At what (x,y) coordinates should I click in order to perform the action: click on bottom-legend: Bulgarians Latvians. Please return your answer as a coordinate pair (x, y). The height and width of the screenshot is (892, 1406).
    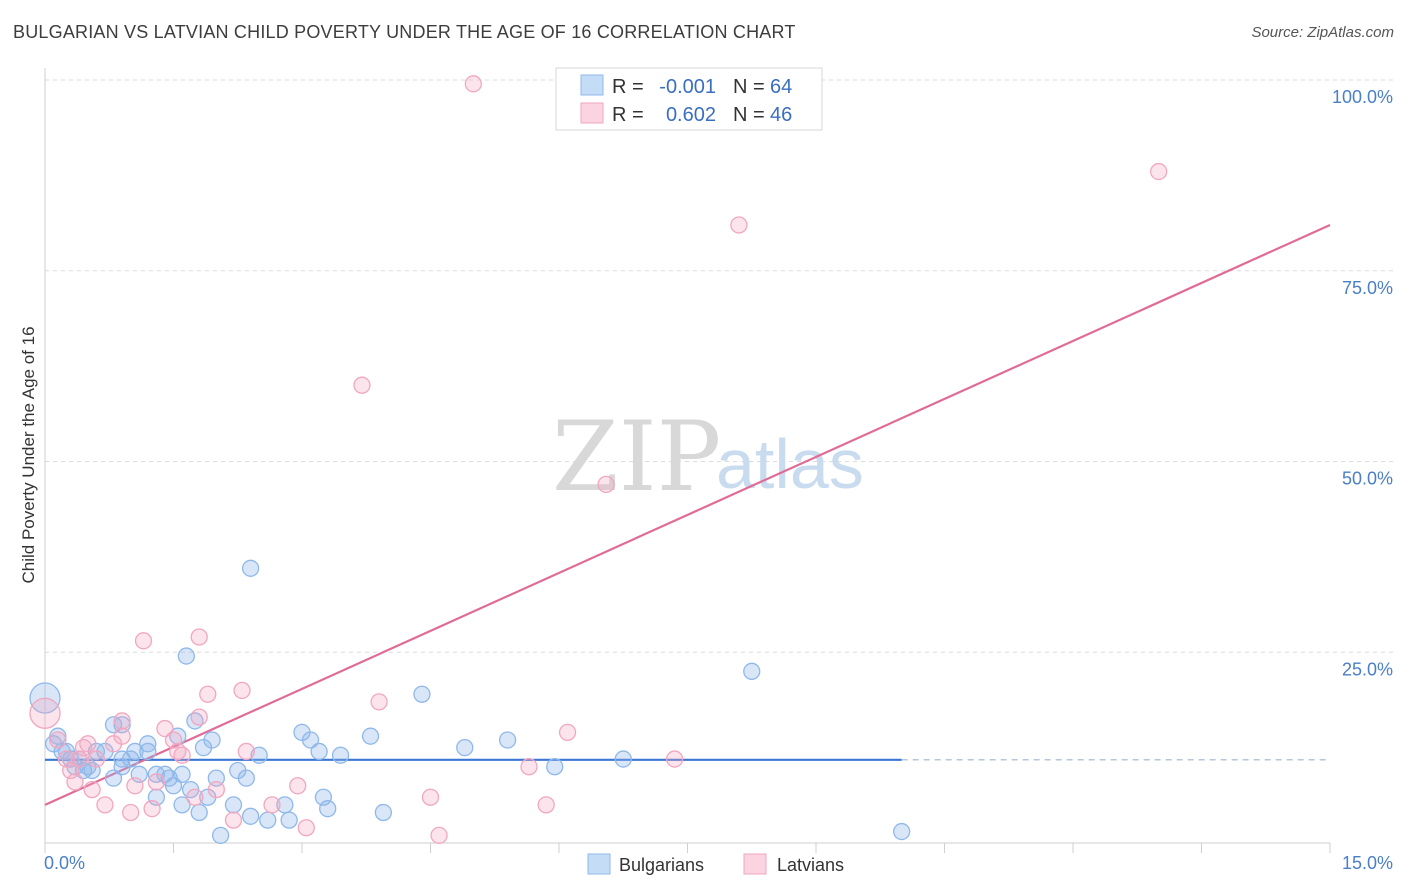
    Looking at the image, I should click on (715, 864).